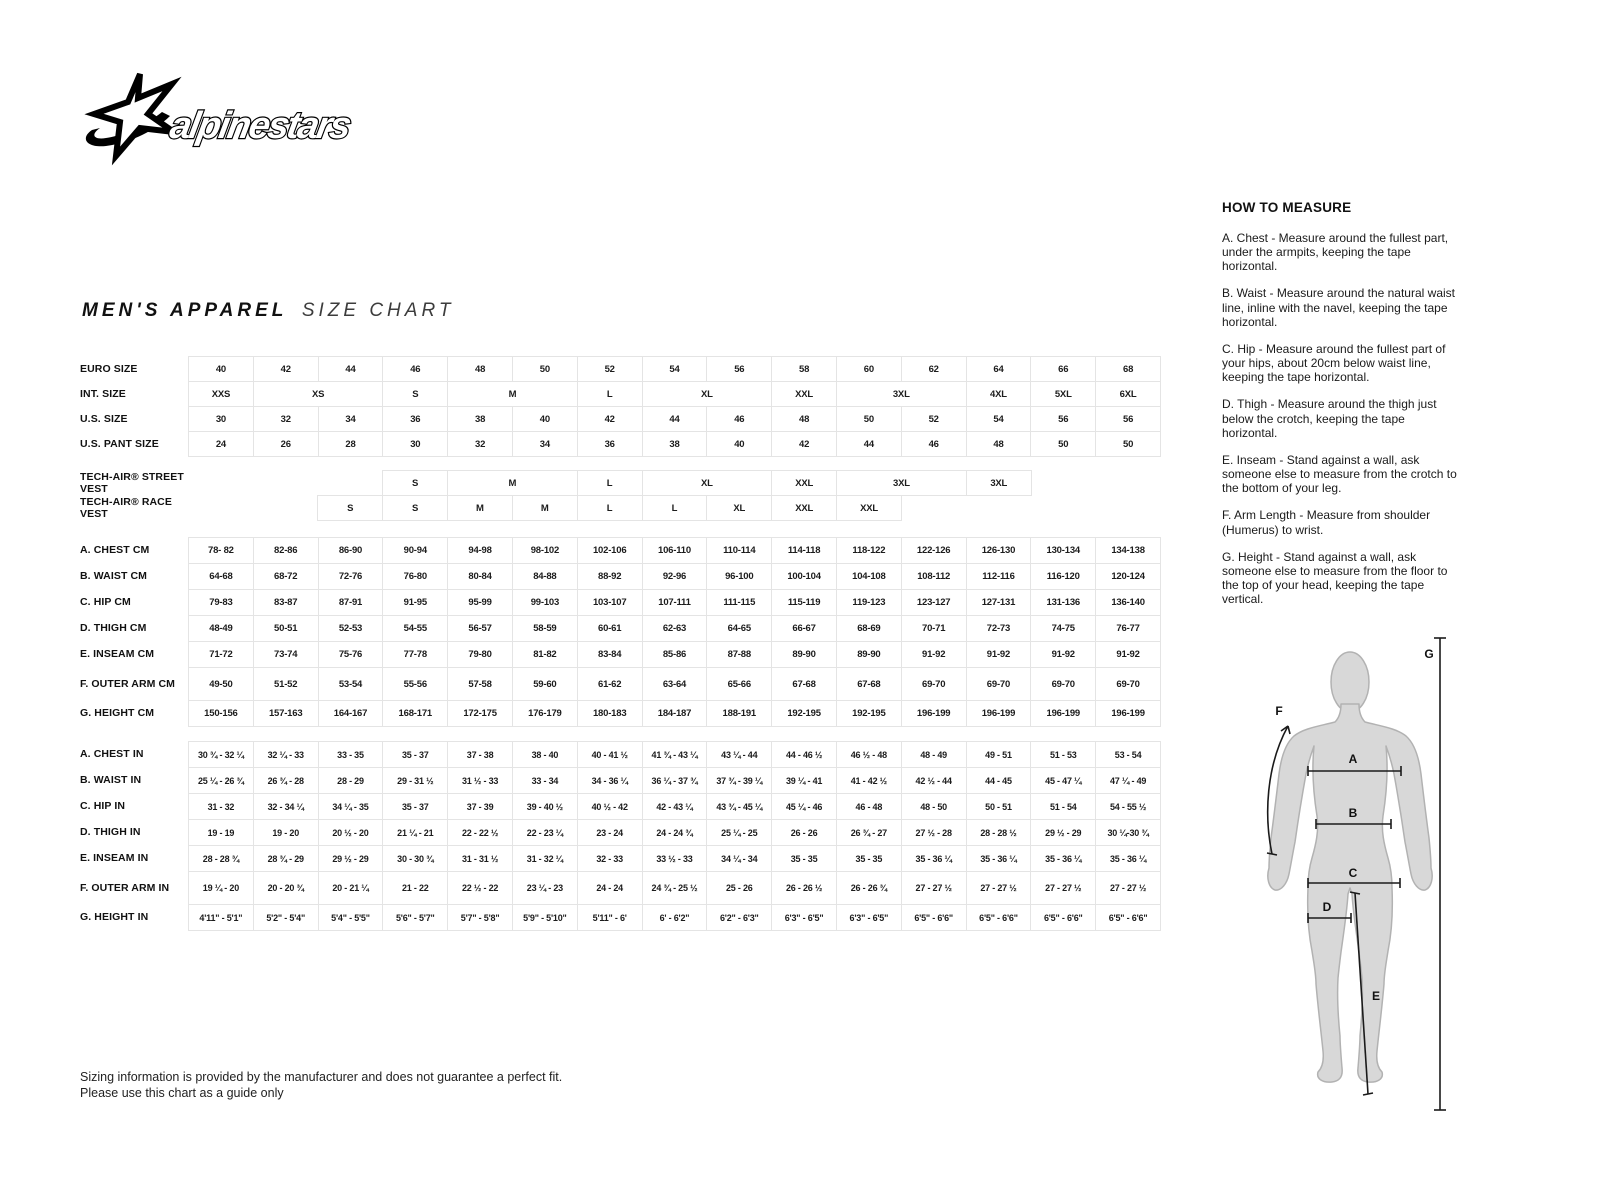  What do you see at coordinates (350, 654) in the screenshot?
I see `table-cell: 75-76` at bounding box center [350, 654].